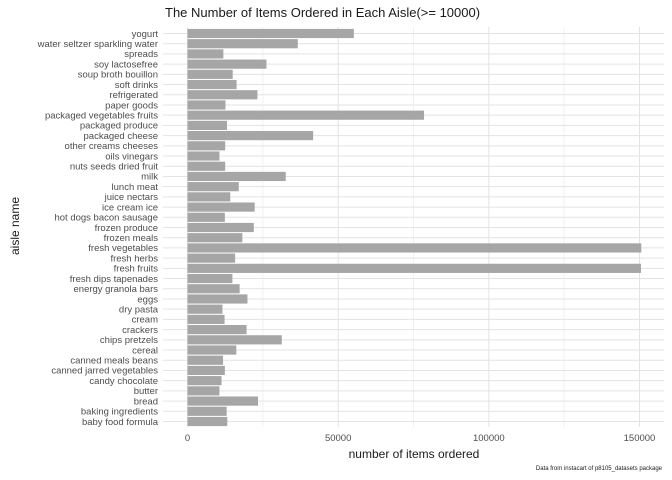 The width and height of the screenshot is (672, 480). Describe the element at coordinates (112, 146) in the screenshot. I see `y-tick-label: other creams cheeses` at that location.